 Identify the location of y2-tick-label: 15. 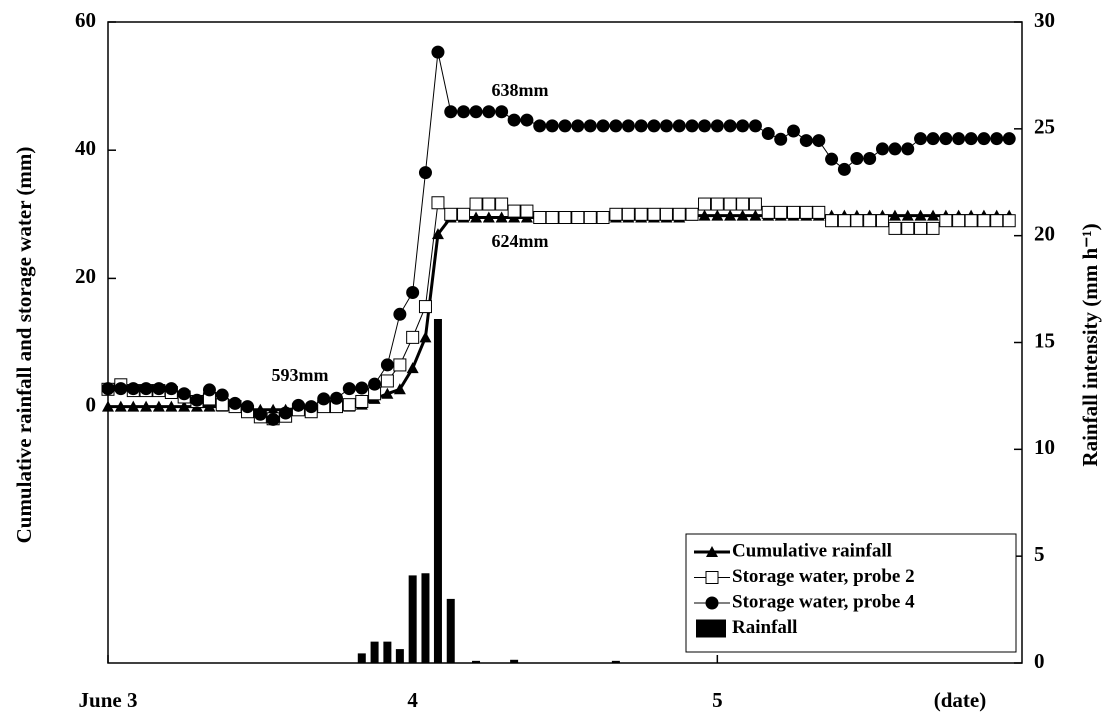
(1044, 340).